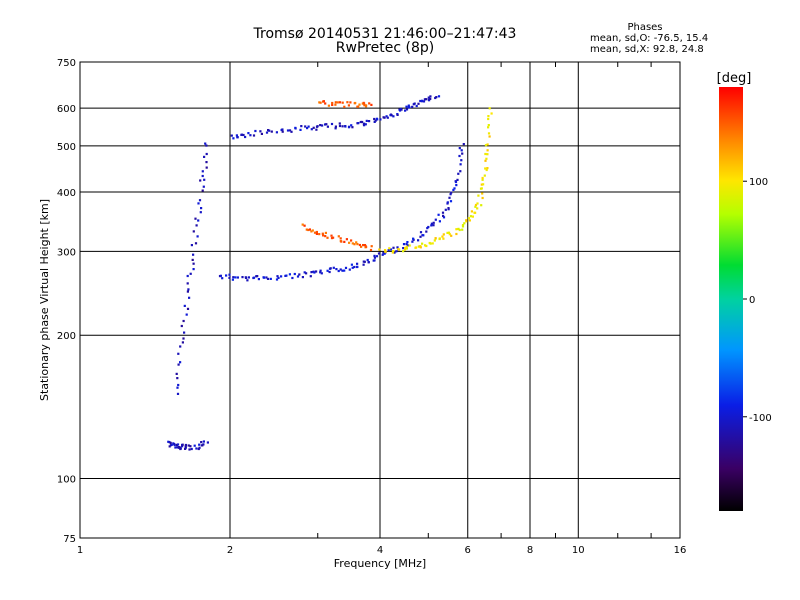 Image resolution: width=800 pixels, height=600 pixels. What do you see at coordinates (647, 49) in the screenshot?
I see `phase-stat-x: mean, sd,X: 92.8, 24.8` at bounding box center [647, 49].